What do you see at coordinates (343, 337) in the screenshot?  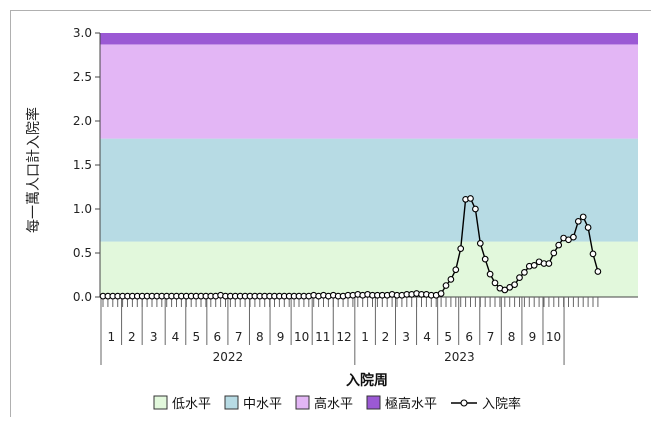 I see `month-label: 12` at bounding box center [343, 337].